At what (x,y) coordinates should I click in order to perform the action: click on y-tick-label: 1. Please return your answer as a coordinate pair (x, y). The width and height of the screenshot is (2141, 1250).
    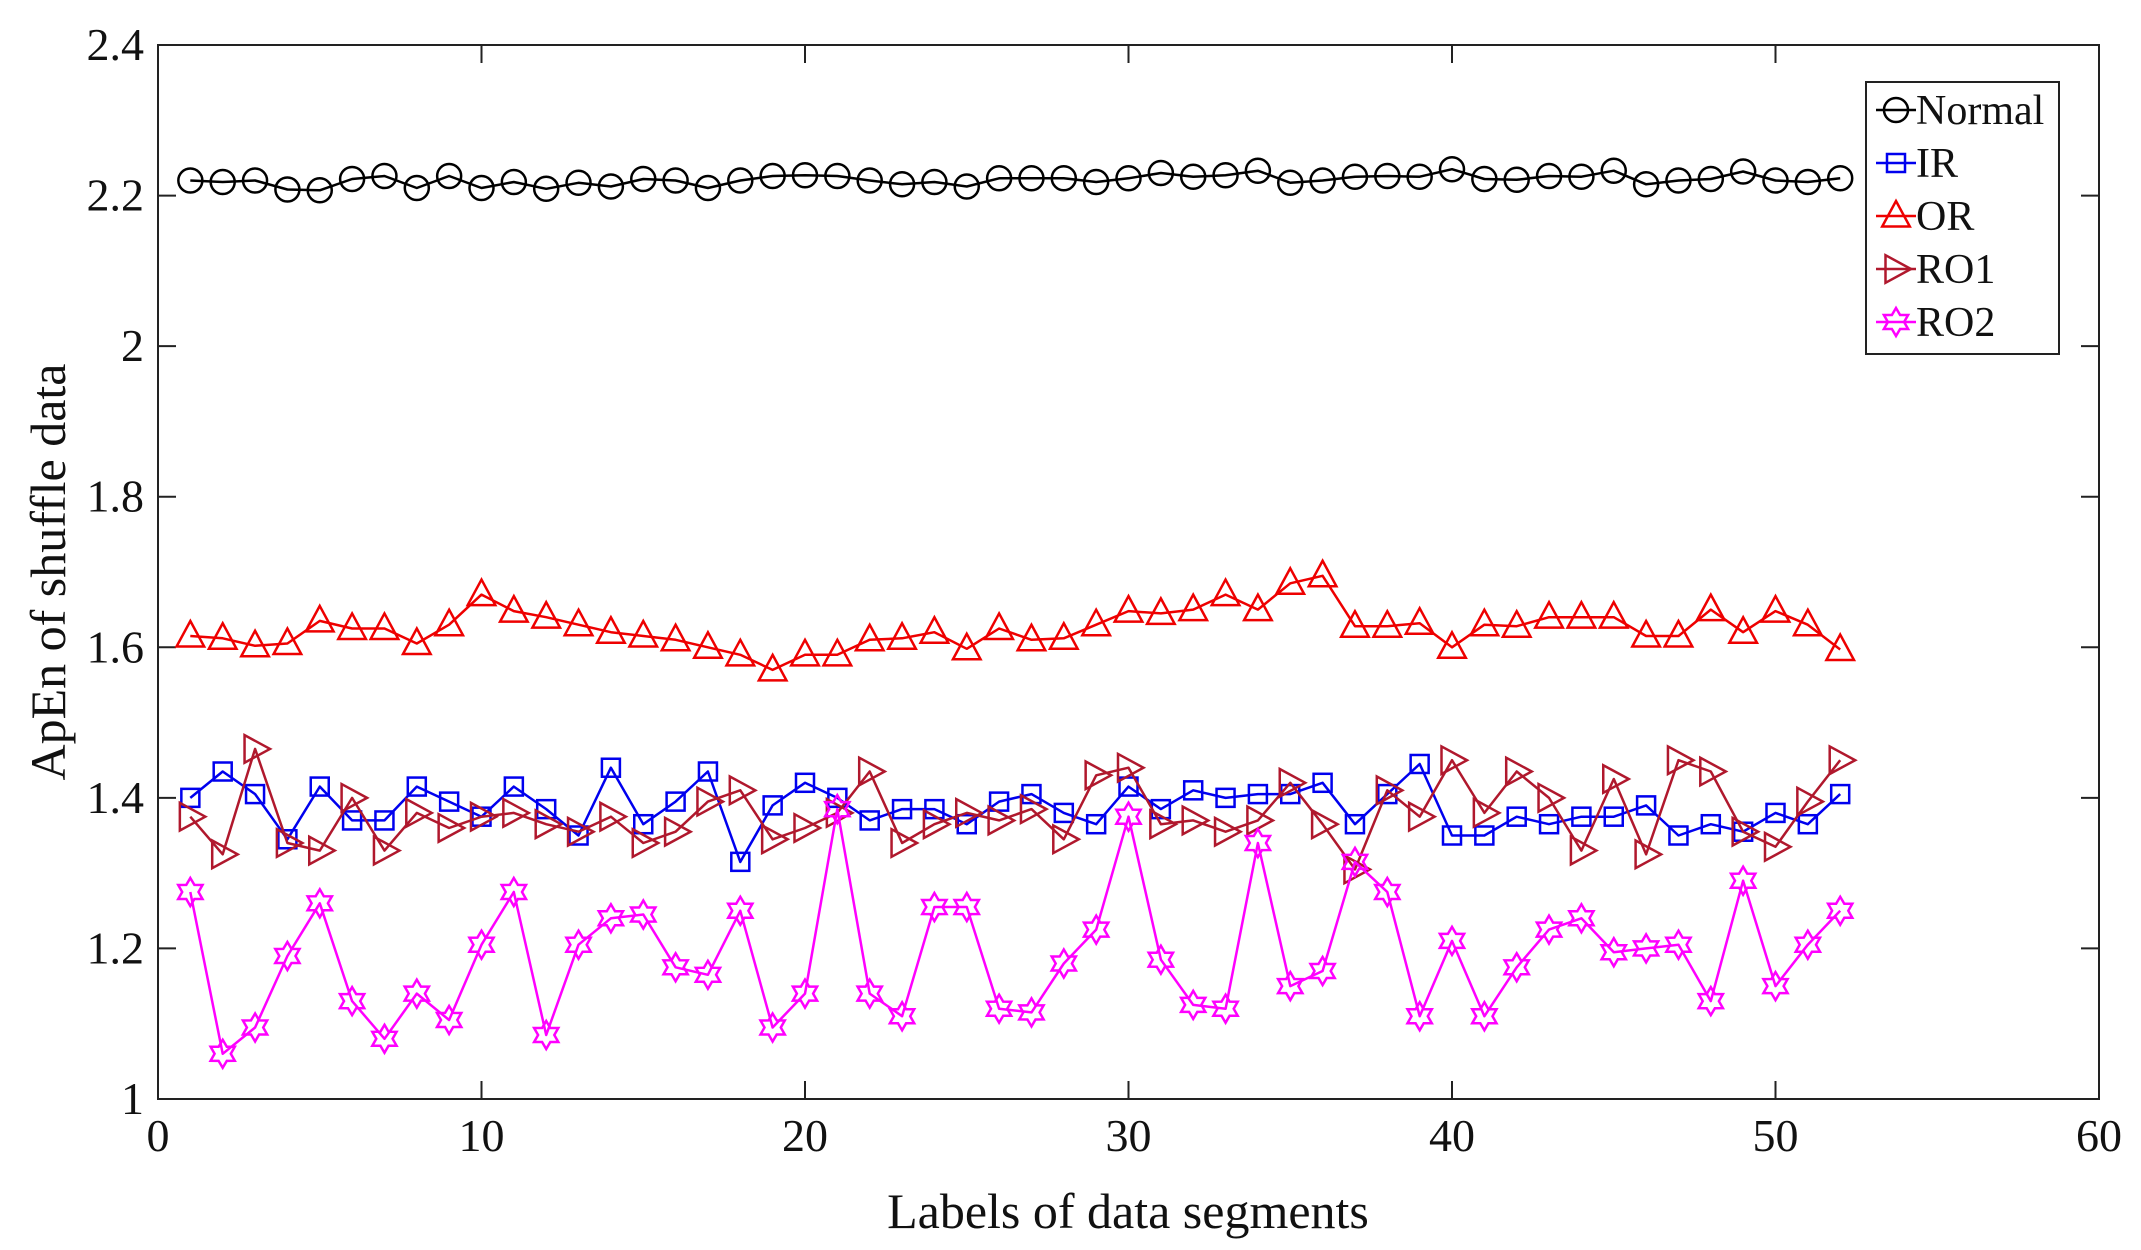
    Looking at the image, I should click on (132, 1098).